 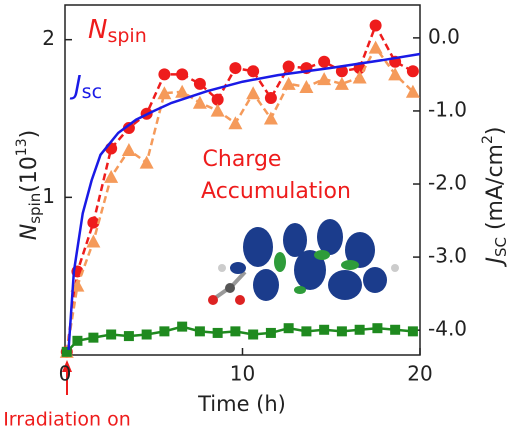 I want to click on annotation-part: J, so click(x=75, y=86).